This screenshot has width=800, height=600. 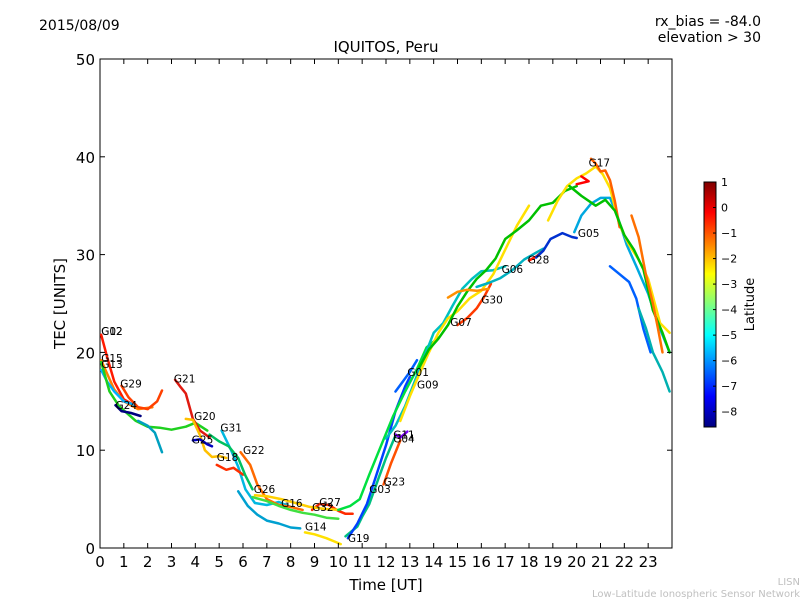 What do you see at coordinates (605, 193) in the screenshot?
I see `series-line-g17c` at bounding box center [605, 193].